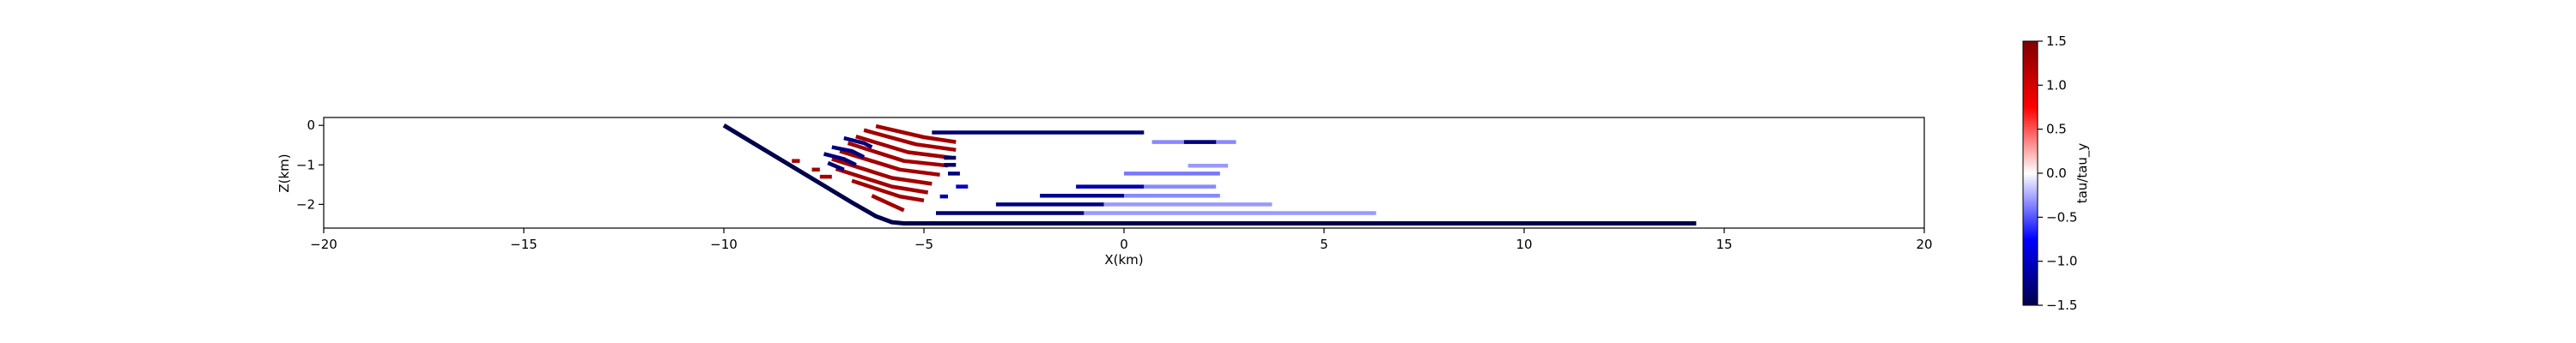  Describe the element at coordinates (924, 244) in the screenshot. I see `x-tick-label: −5` at that location.